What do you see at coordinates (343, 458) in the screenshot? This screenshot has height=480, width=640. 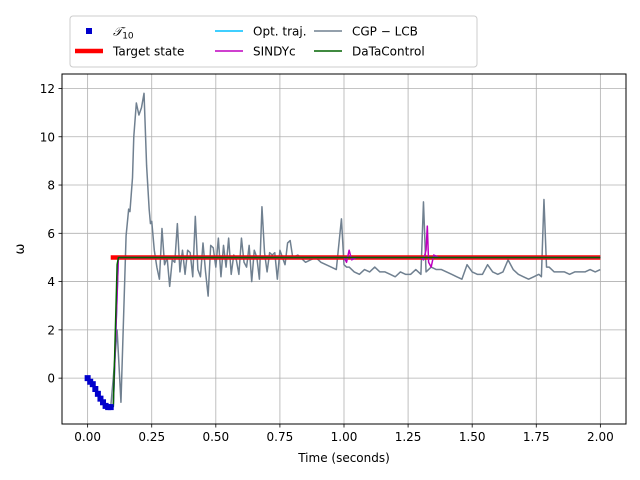 I see `x-axis-label: Time (seconds)` at bounding box center [343, 458].